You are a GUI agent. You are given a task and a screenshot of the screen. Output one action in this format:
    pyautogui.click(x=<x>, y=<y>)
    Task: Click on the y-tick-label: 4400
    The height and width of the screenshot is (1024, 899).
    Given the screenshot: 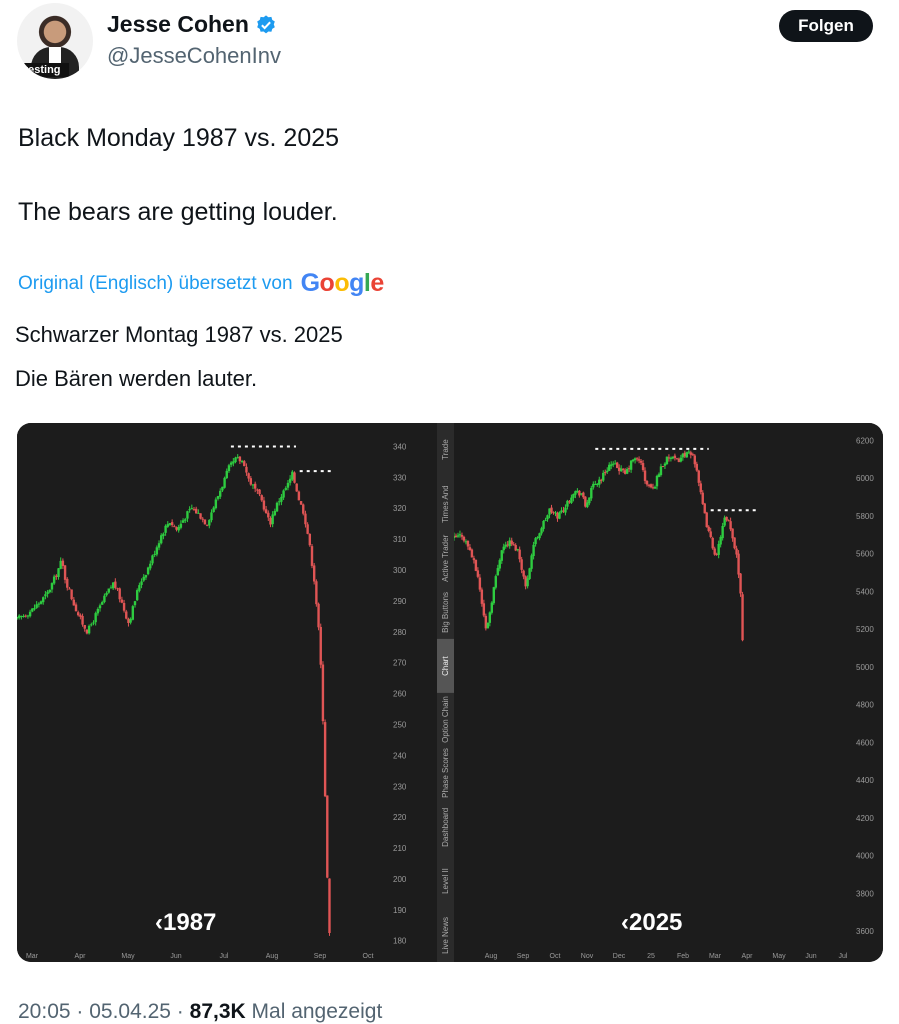 What is the action you would take?
    pyautogui.click(x=865, y=780)
    